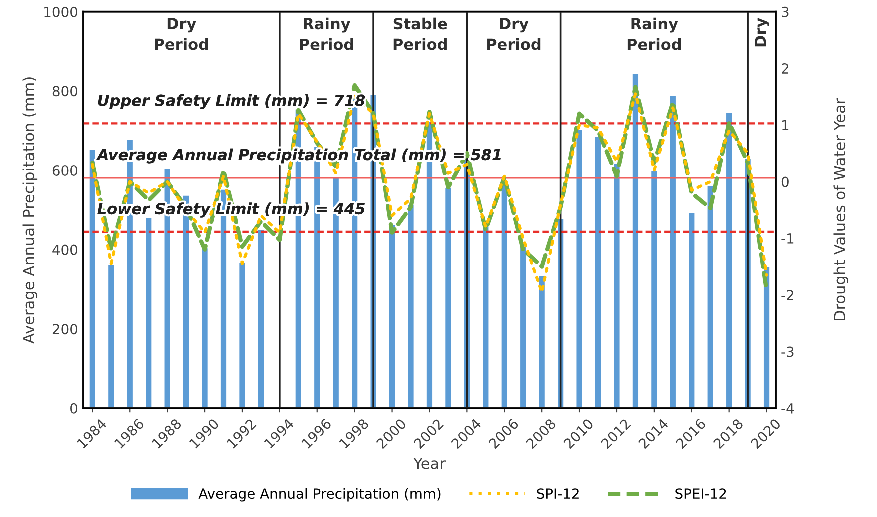 The height and width of the screenshot is (517, 877). Describe the element at coordinates (319, 495) in the screenshot. I see `legend-label: Average Annual Precipitation (mm)` at that location.